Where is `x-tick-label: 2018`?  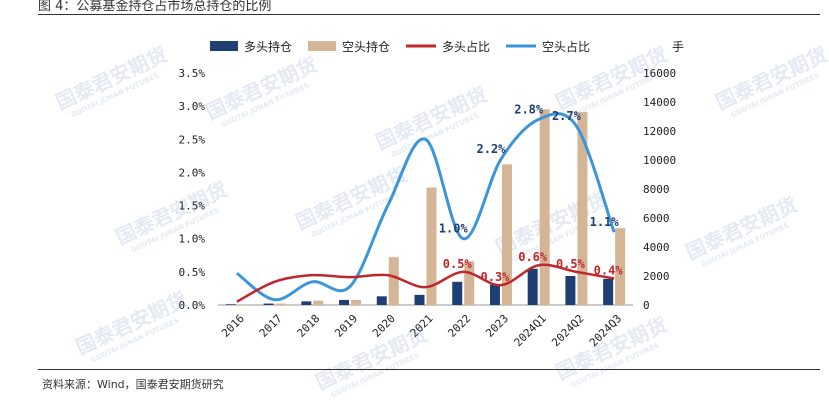
x-tick-label: 2018 is located at coordinates (309, 326).